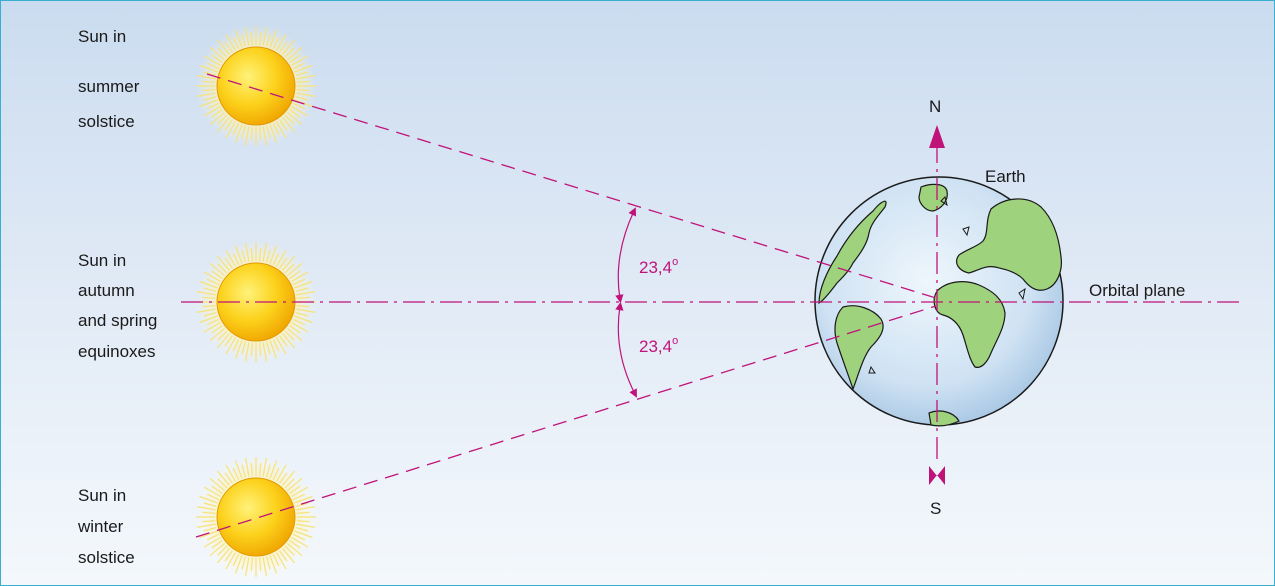  I want to click on angle-arc-lower, so click(626, 349).